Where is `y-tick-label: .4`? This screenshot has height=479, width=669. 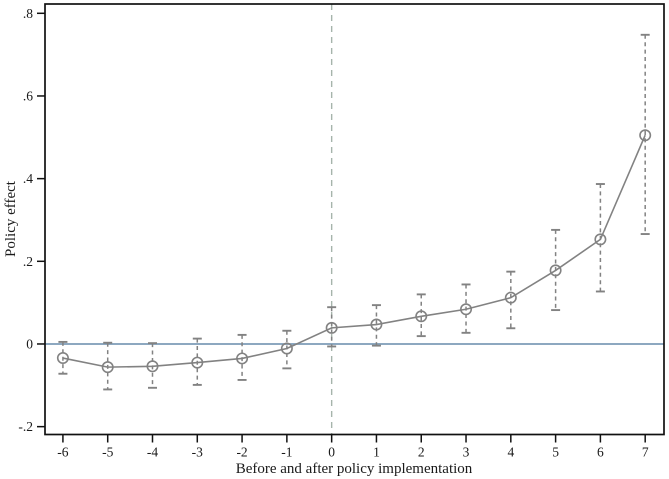 y-tick-label: .4 is located at coordinates (28, 178).